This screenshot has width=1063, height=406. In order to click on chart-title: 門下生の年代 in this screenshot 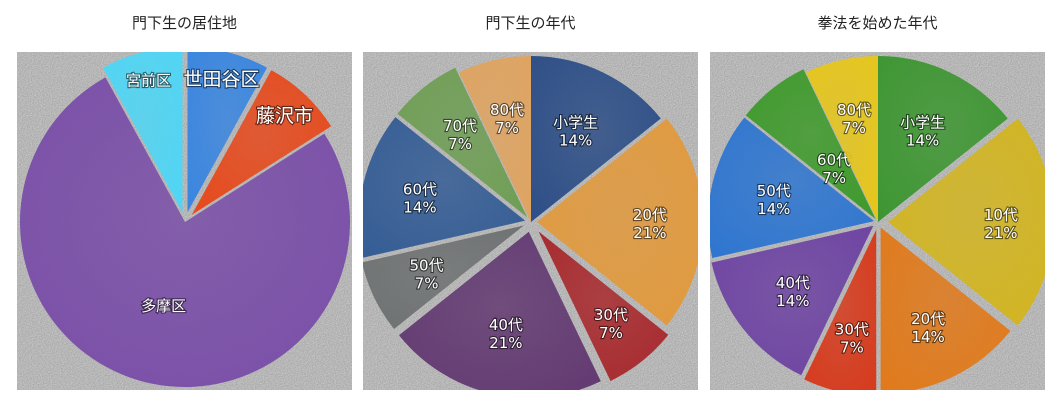, I will do `click(530, 23)`.